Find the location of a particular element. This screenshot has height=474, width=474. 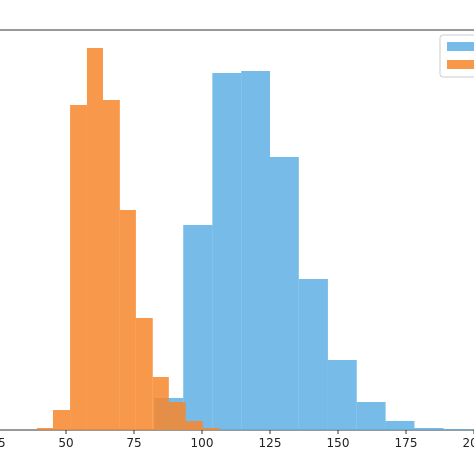

x-tick-label: 50 is located at coordinates (65, 443).